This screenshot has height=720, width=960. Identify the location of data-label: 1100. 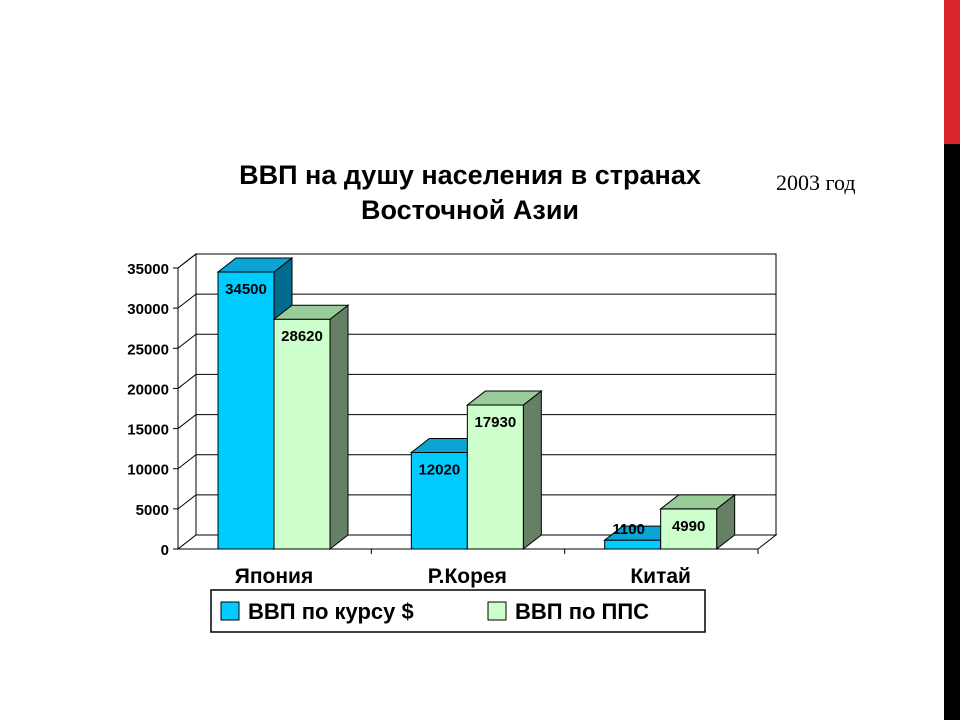
(628, 529).